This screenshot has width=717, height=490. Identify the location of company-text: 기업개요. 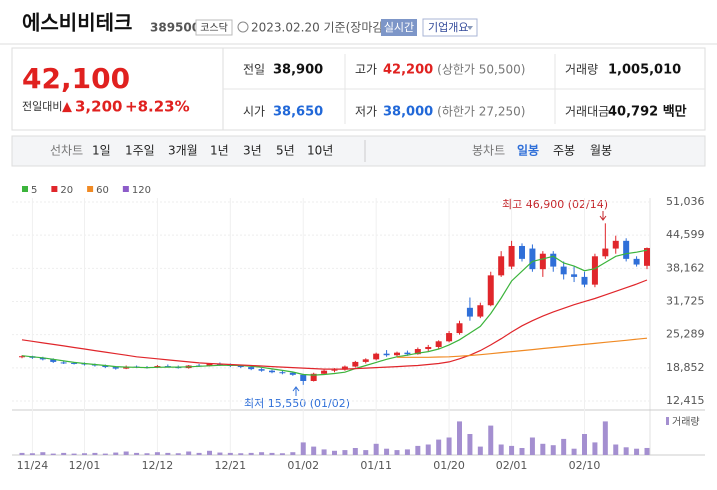
(448, 27).